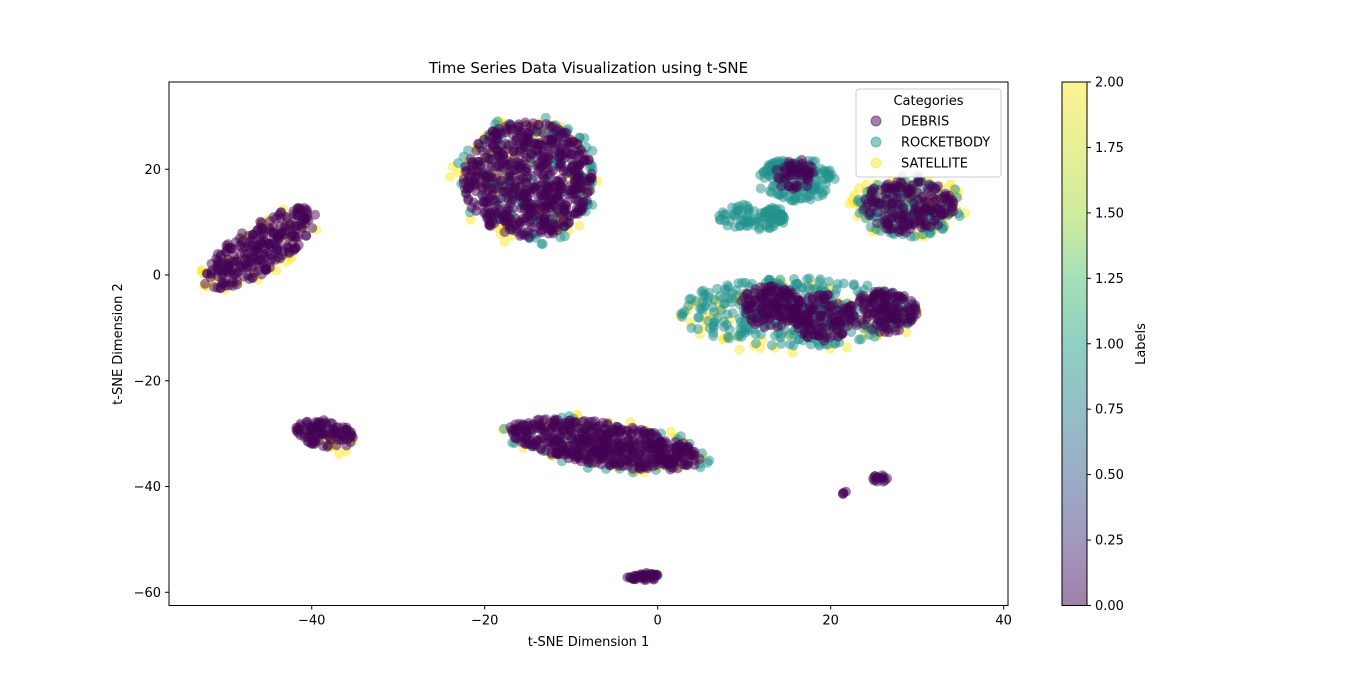 This screenshot has height=681, width=1354. Describe the element at coordinates (151, 382) in the screenshot. I see `y-axis: −60 −40 −20 0 20` at that location.